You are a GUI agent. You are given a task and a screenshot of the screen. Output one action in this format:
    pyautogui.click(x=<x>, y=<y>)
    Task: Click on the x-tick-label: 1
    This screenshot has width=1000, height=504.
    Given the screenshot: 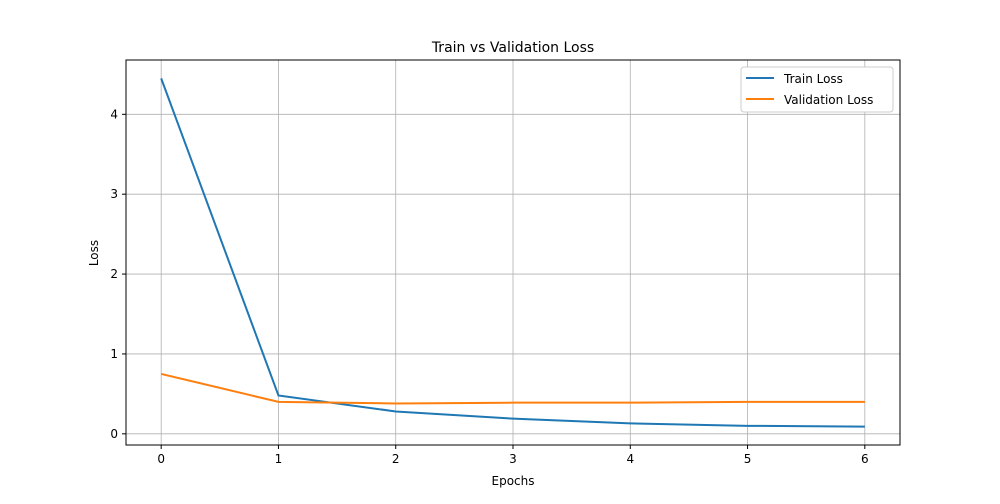 What is the action you would take?
    pyautogui.click(x=279, y=459)
    